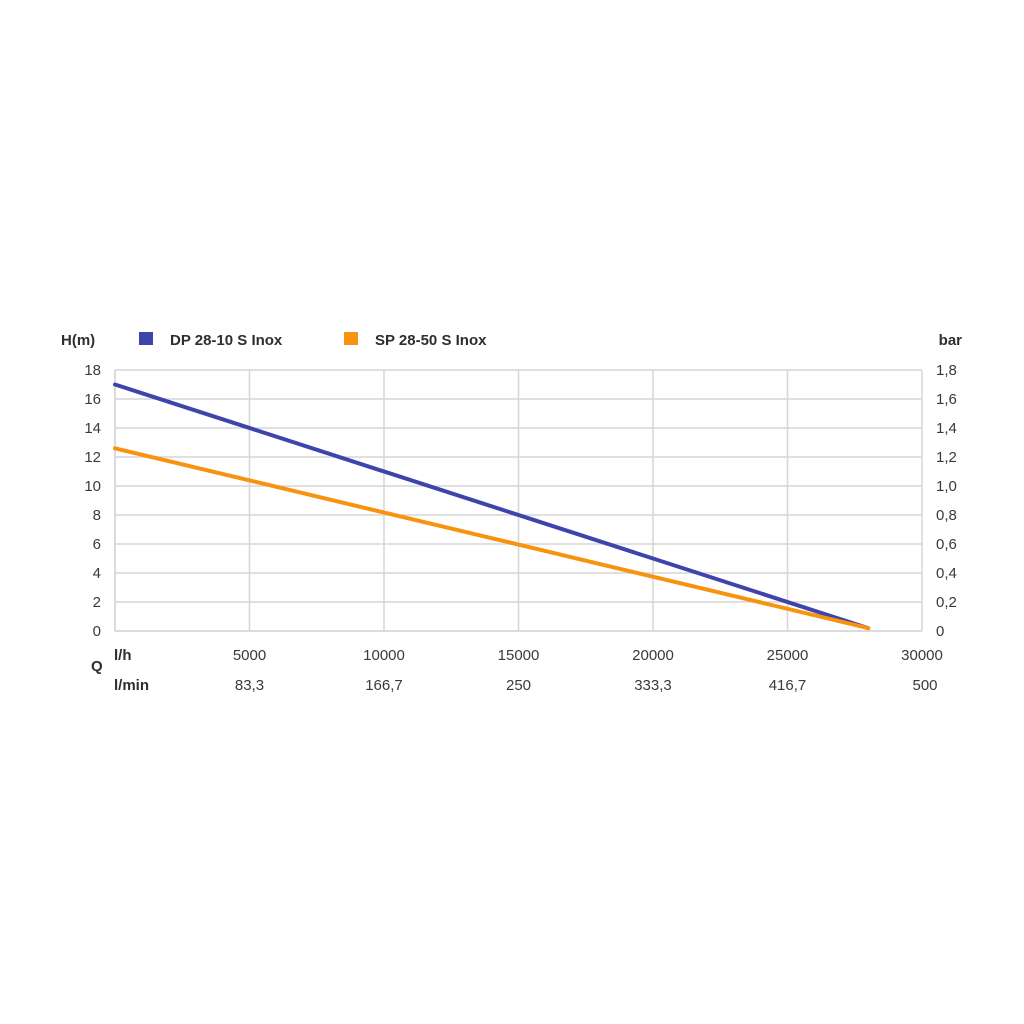 The width and height of the screenshot is (1024, 1024). Describe the element at coordinates (97, 573) in the screenshot. I see `y-tick-label: 4` at that location.